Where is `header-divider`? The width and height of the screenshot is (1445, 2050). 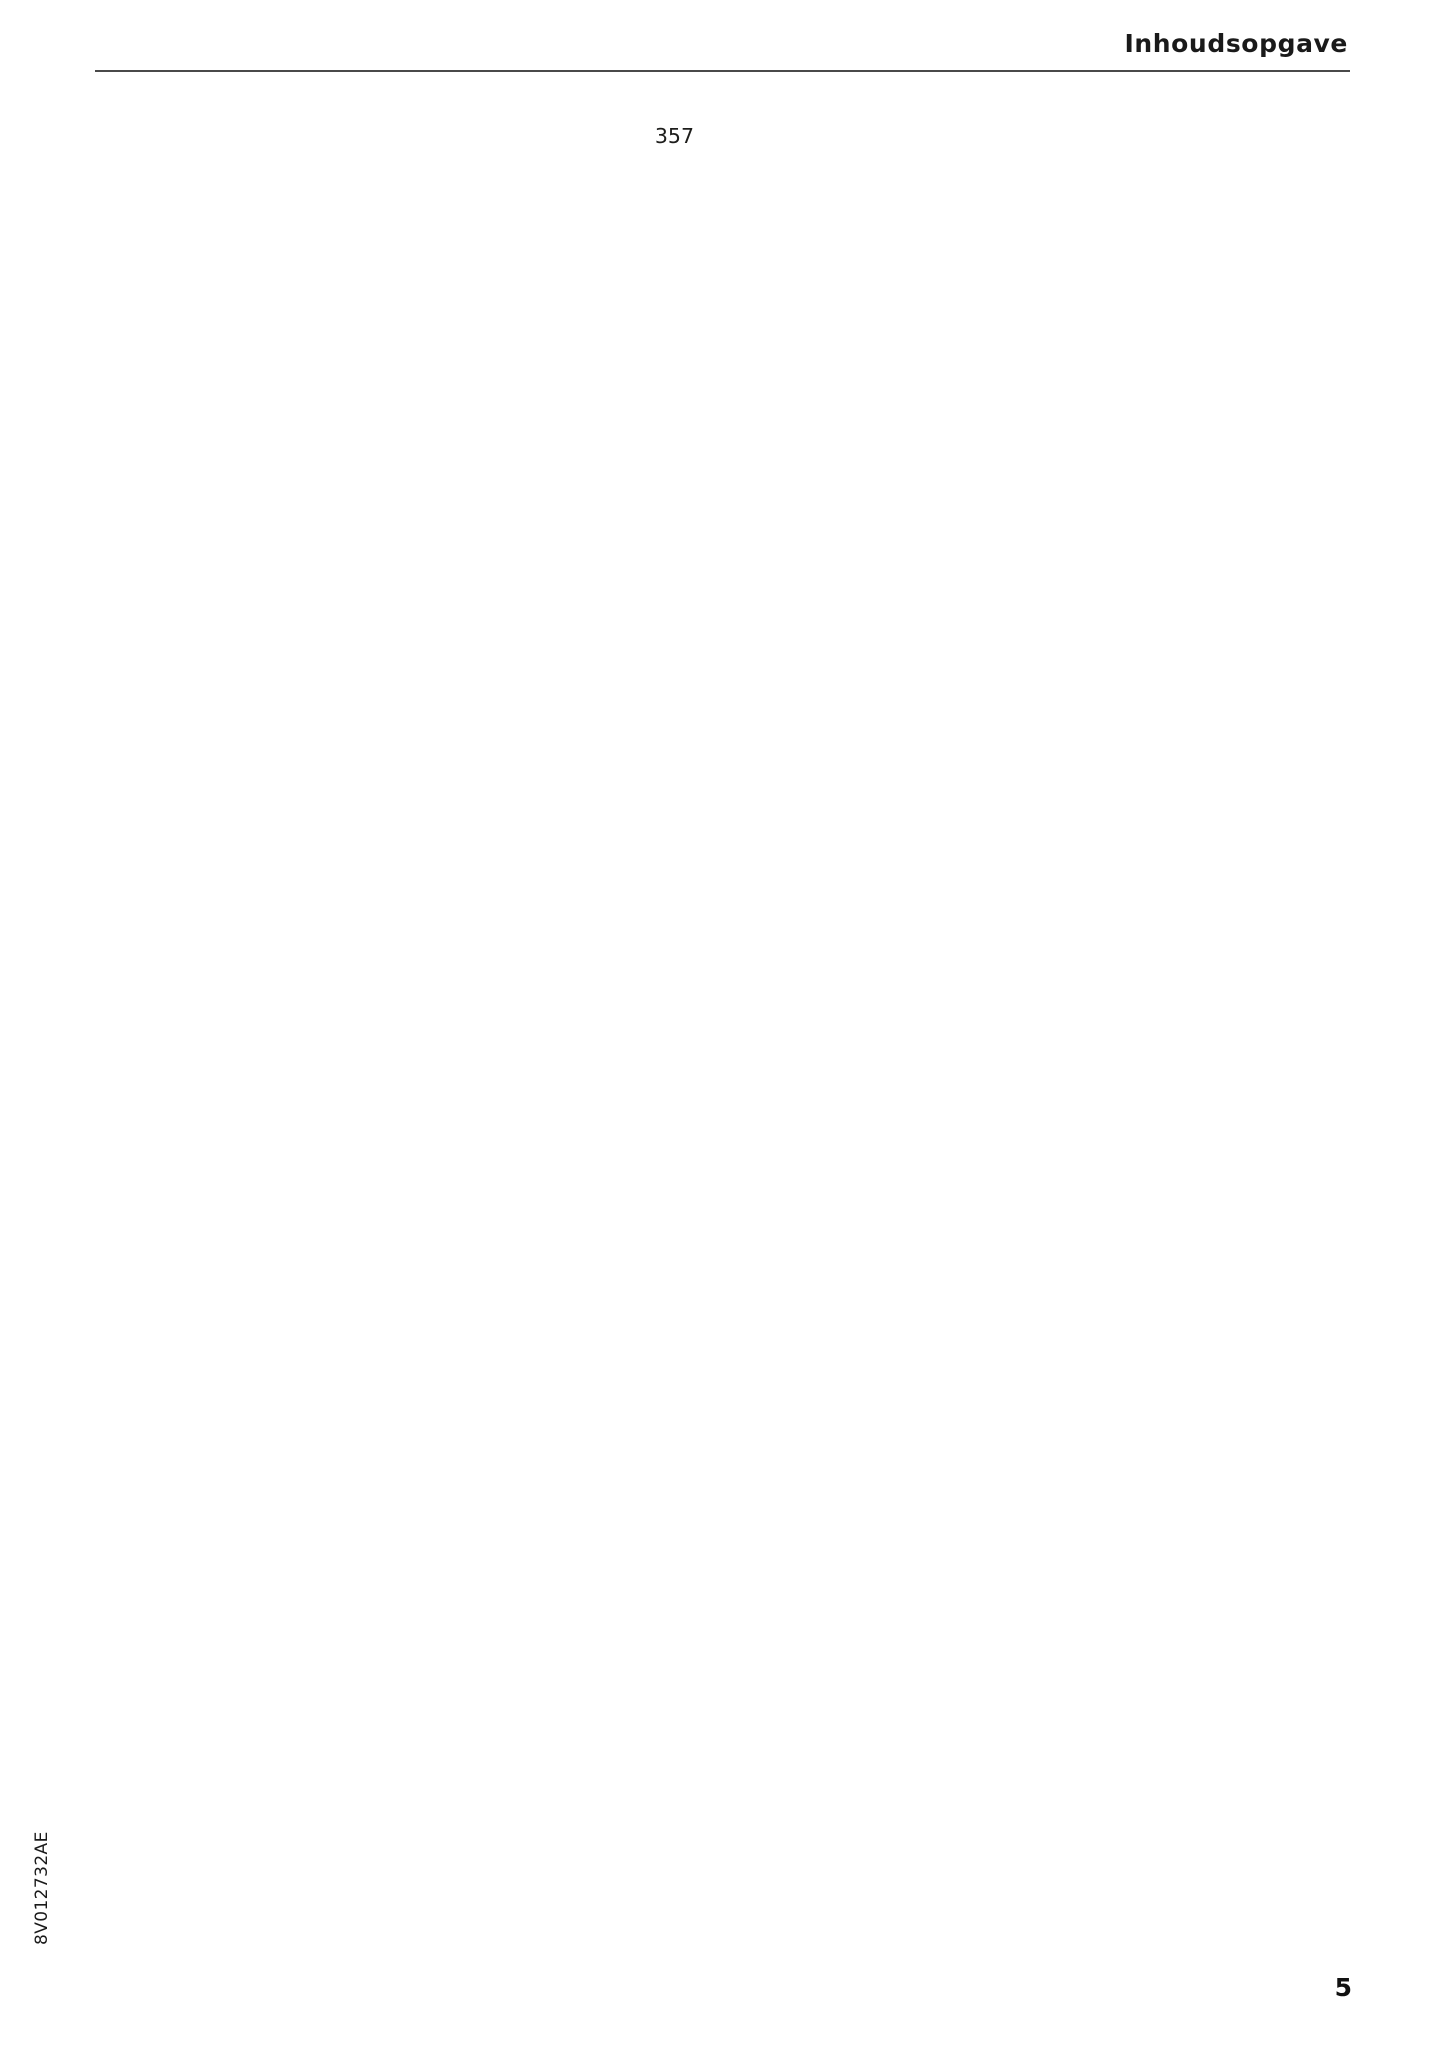
header-divider is located at coordinates (722, 70).